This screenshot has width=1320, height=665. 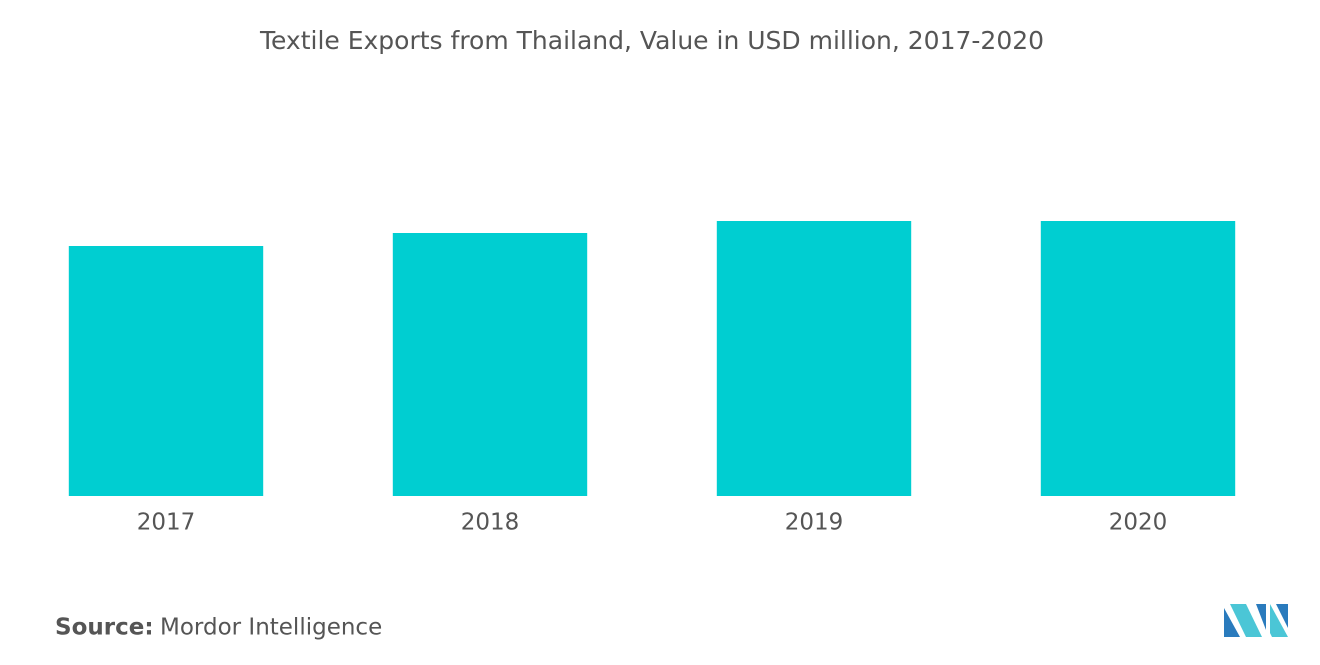 I want to click on x-tick-label: 2019, so click(x=814, y=523).